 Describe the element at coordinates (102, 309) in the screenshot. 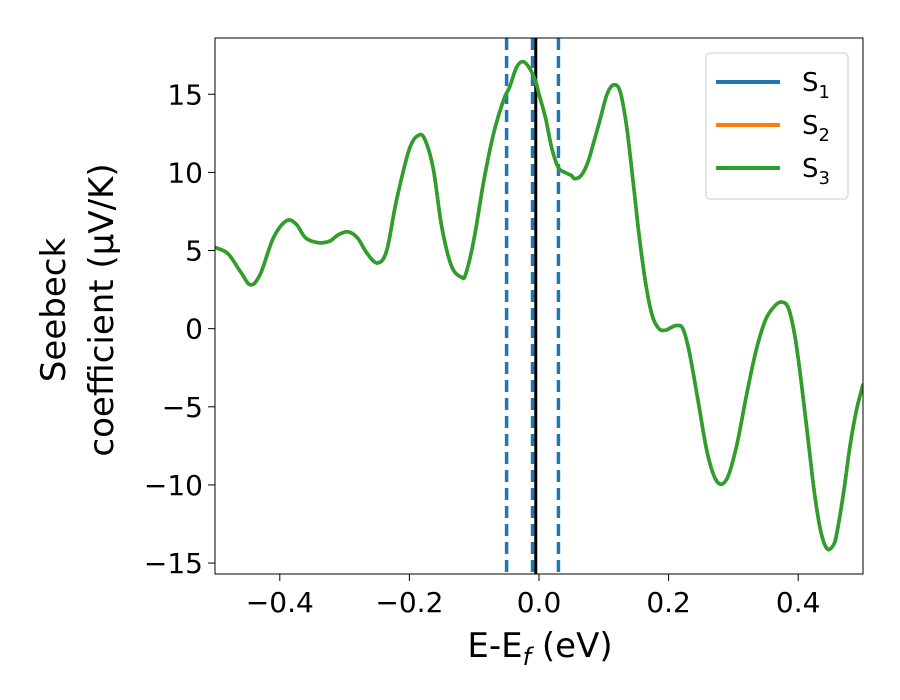

I see `y-axis-title-line2: coefficient (μV/K)` at that location.